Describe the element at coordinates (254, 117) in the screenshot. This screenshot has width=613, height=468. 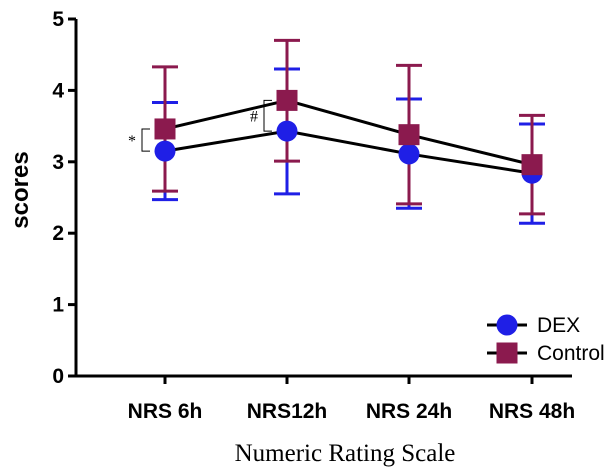
I see `significance-marker: #` at that location.